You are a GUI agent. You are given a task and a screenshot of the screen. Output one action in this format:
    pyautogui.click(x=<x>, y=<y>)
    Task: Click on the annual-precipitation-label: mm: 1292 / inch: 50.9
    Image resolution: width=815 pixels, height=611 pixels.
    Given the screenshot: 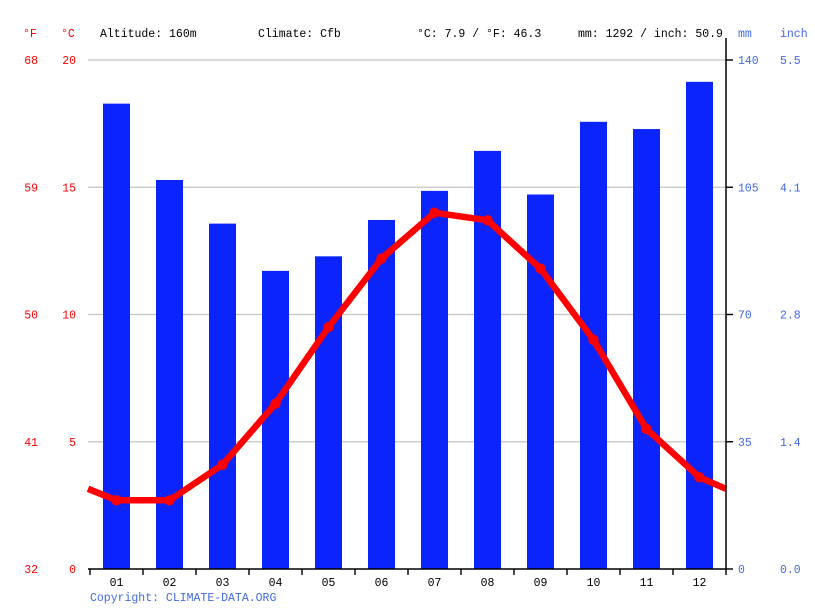 What is the action you would take?
    pyautogui.click(x=650, y=34)
    